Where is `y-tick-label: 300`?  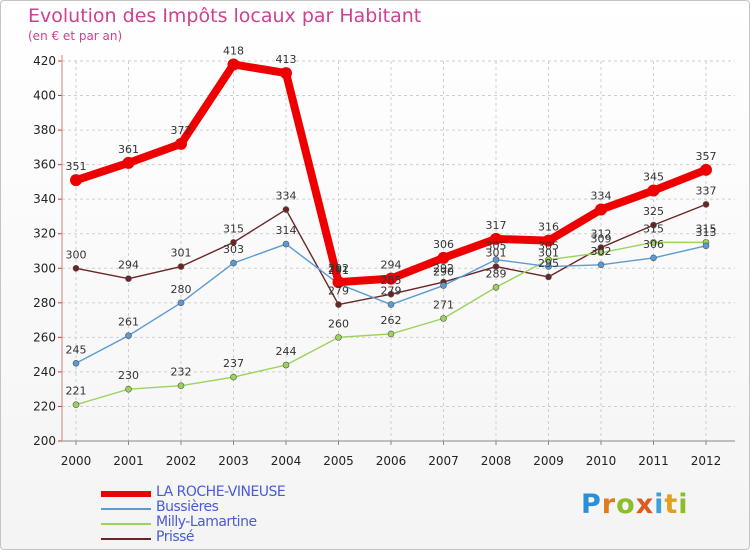
y-tick-label: 300 is located at coordinates (44, 268).